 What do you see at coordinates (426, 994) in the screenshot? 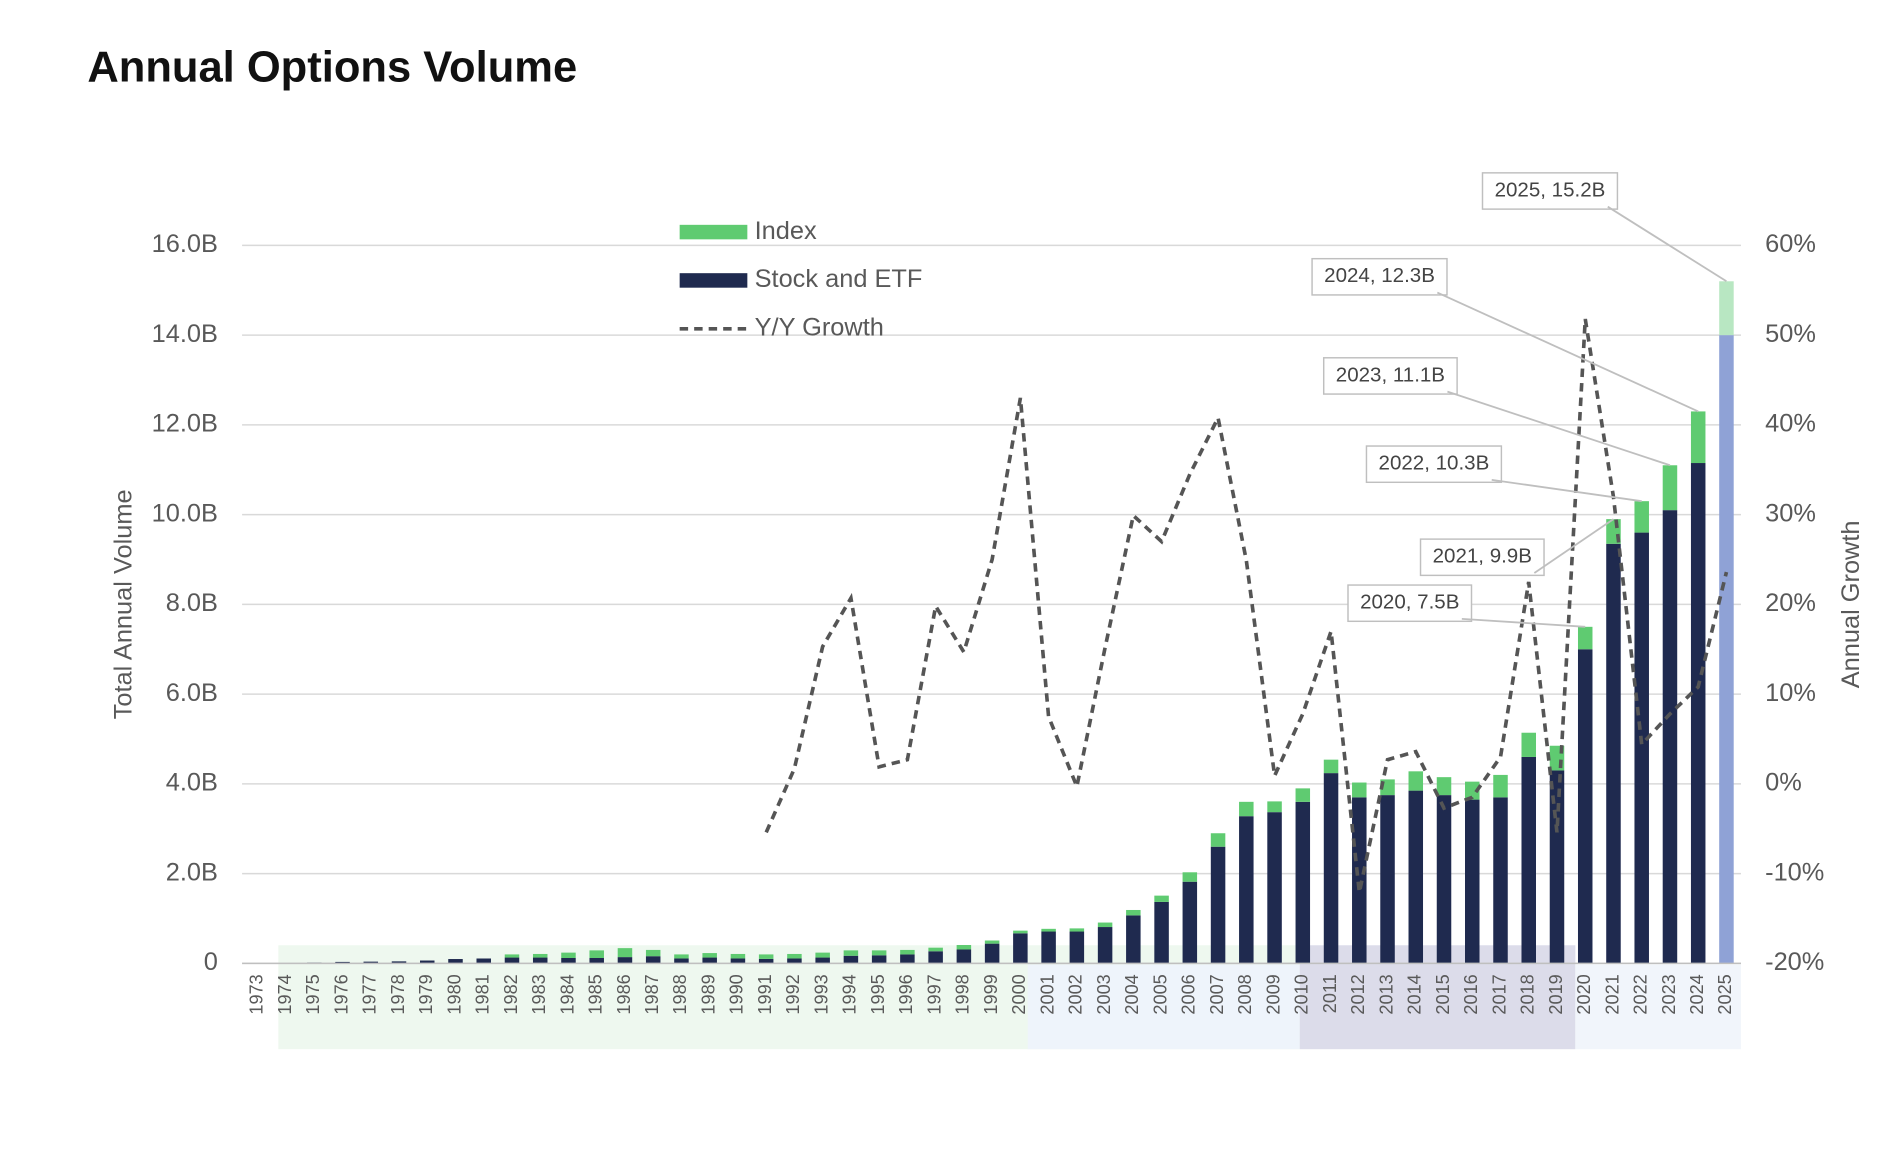
I see `x-tick-label: 1979` at bounding box center [426, 994].